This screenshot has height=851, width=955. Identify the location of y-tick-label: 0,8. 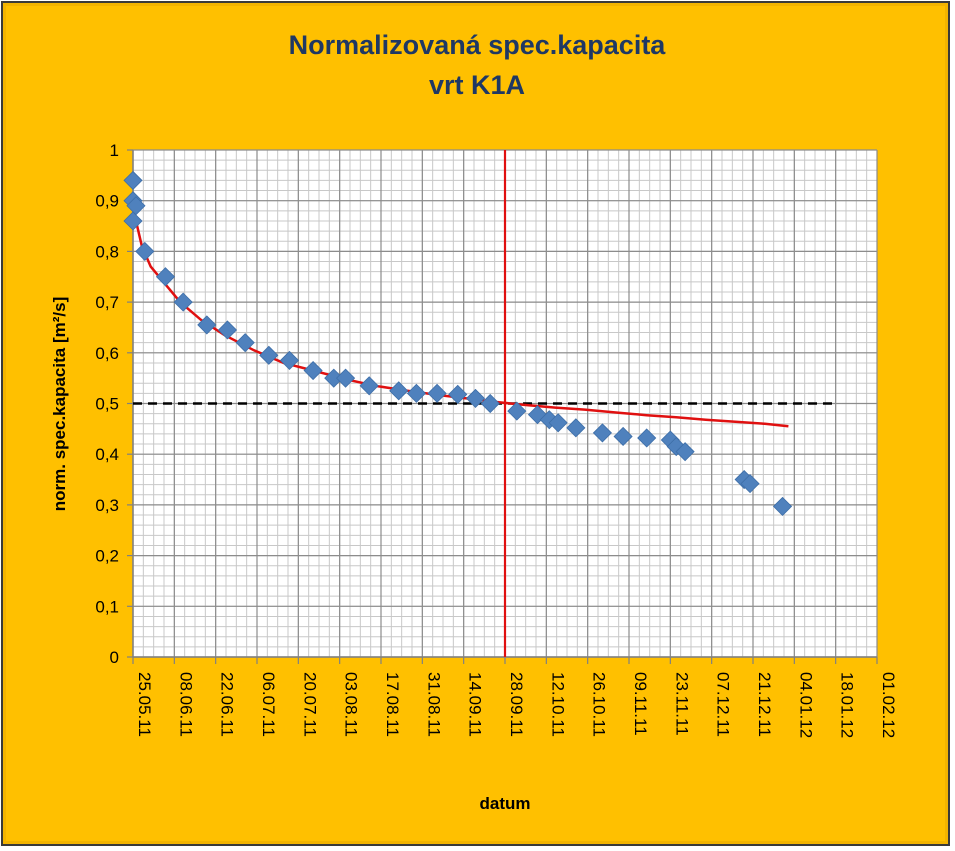
(107, 251).